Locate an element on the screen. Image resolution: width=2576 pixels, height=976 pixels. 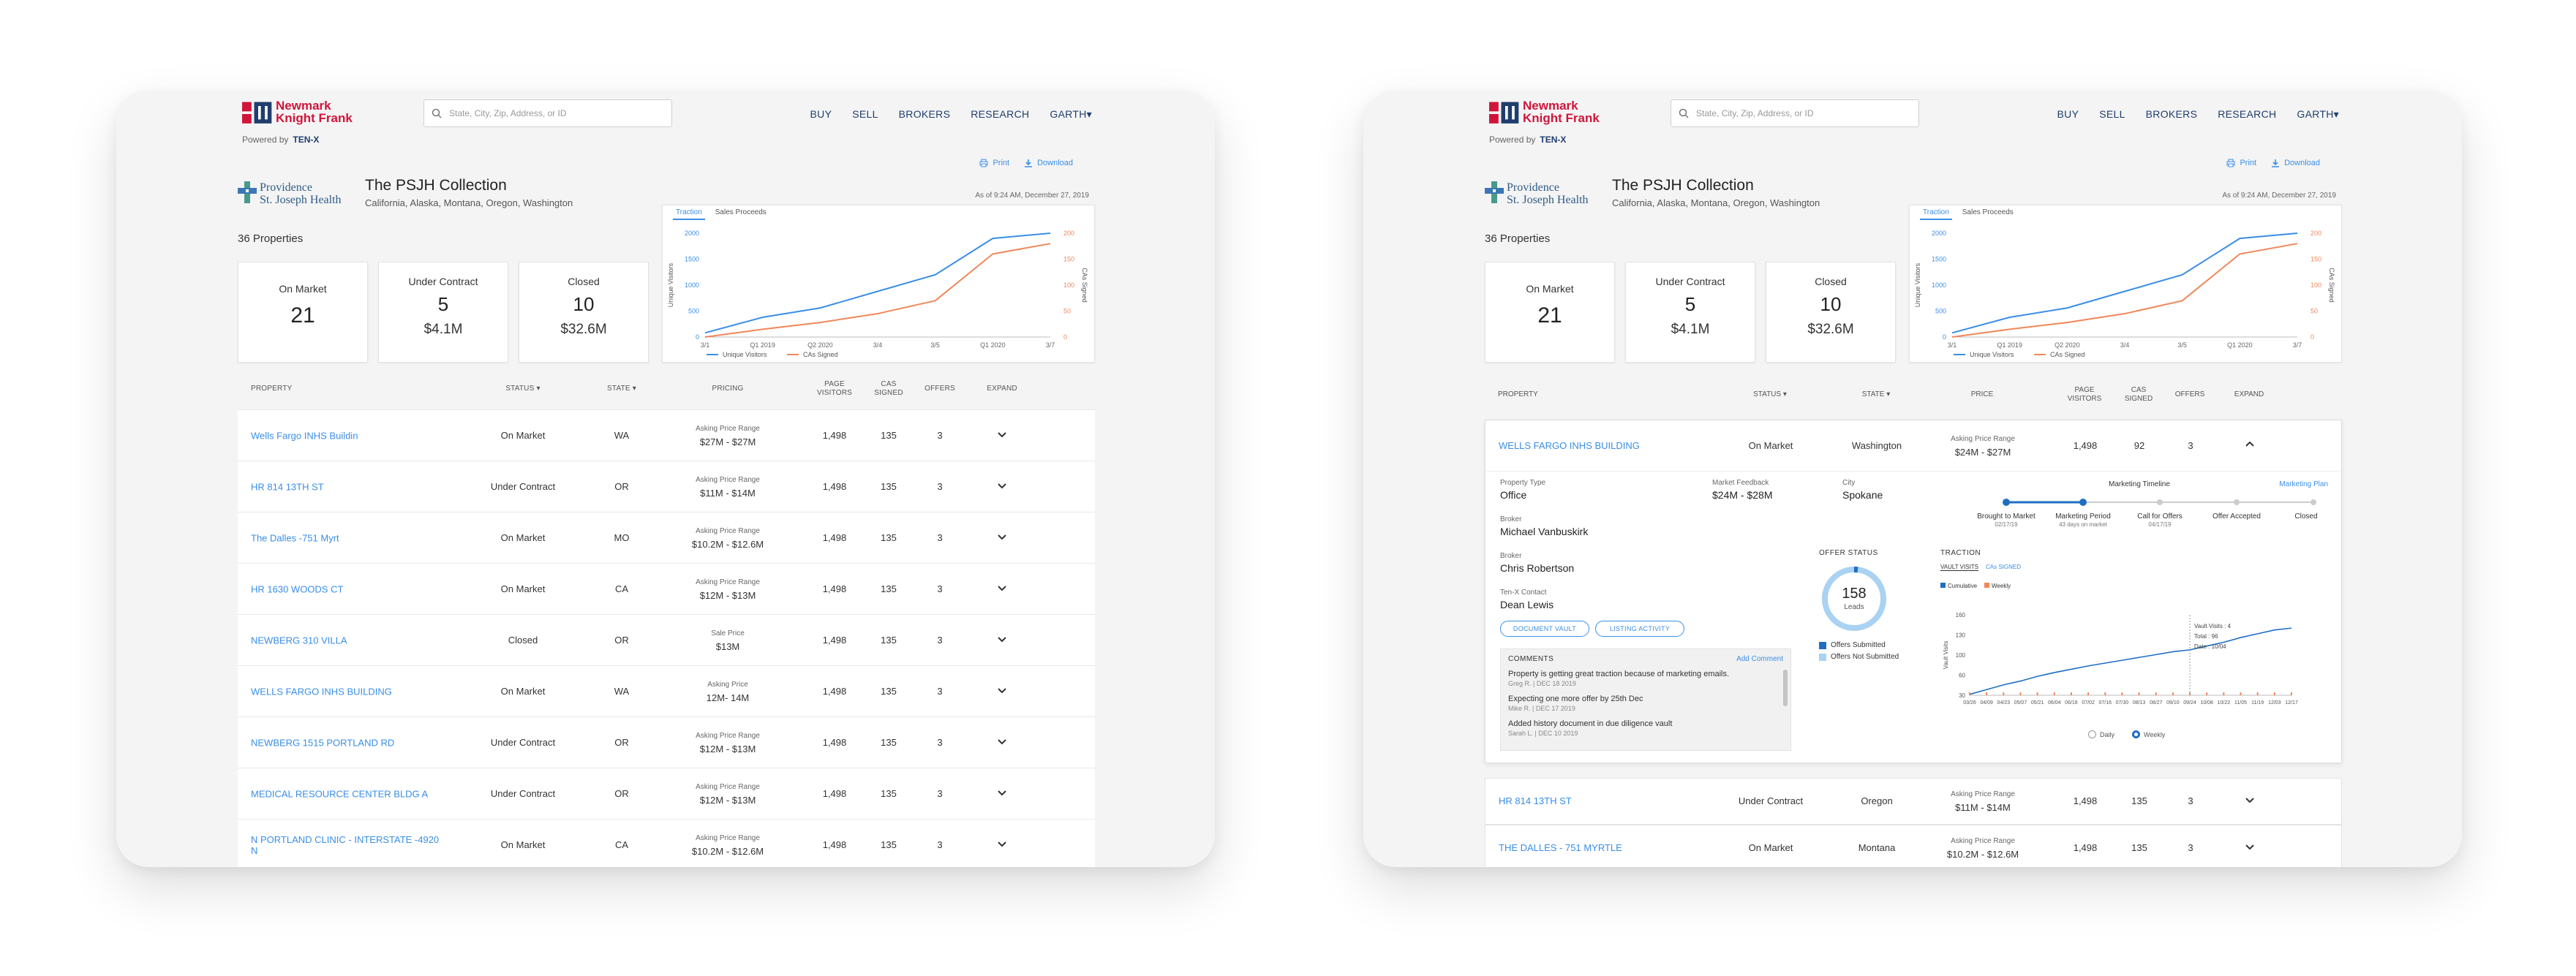
y-left-tick-label: 1000 is located at coordinates (1939, 285).